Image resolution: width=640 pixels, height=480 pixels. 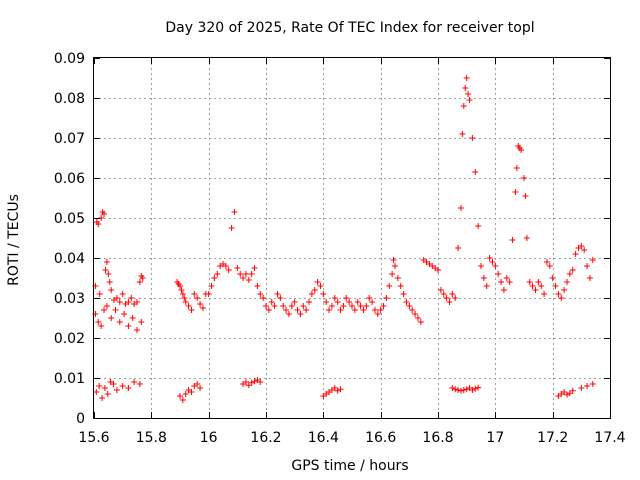 What do you see at coordinates (151, 438) in the screenshot?
I see `x-tick-label: 15.8` at bounding box center [151, 438].